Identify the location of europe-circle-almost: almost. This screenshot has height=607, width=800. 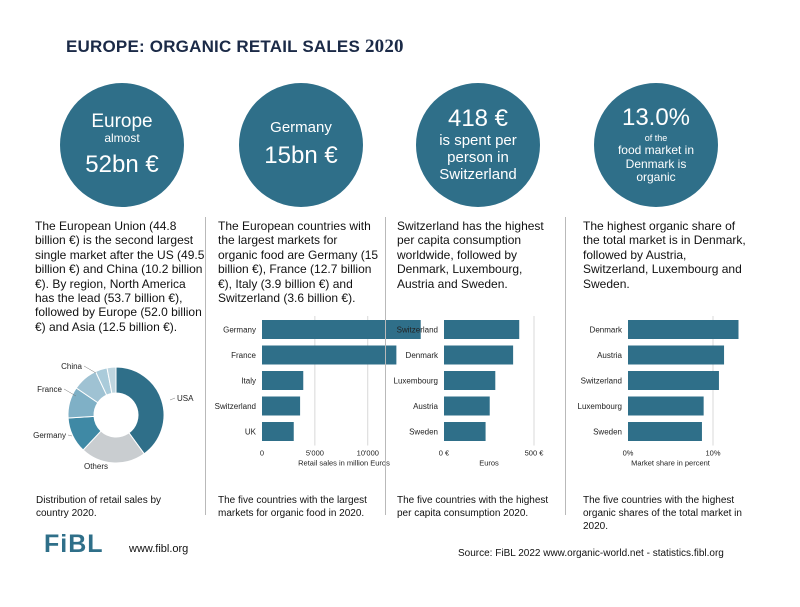
(122, 138).